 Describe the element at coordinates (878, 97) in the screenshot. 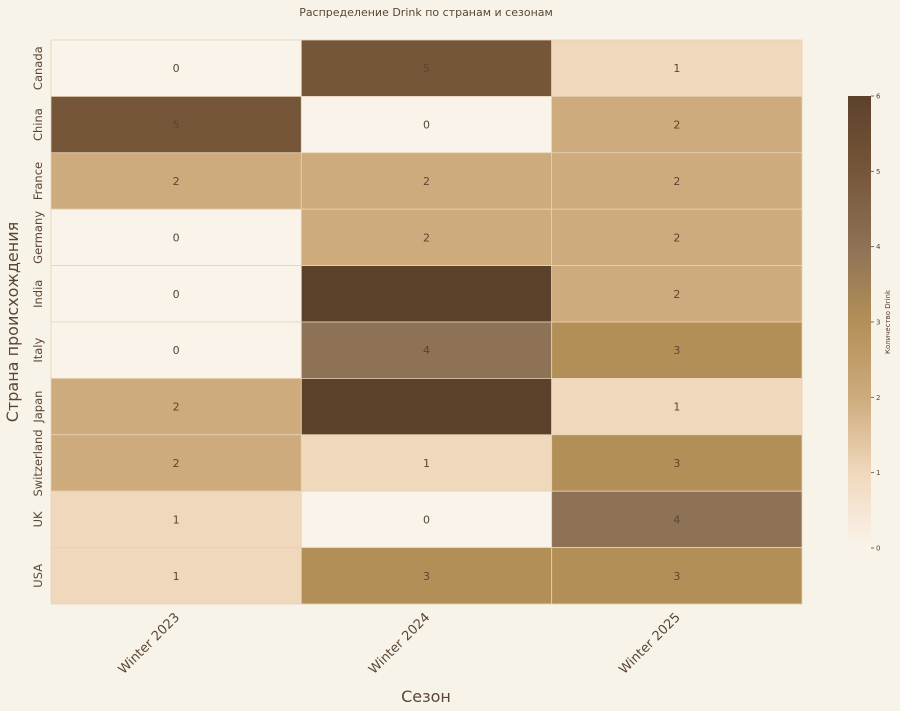

I see `colorbar-tick-label: 6` at that location.